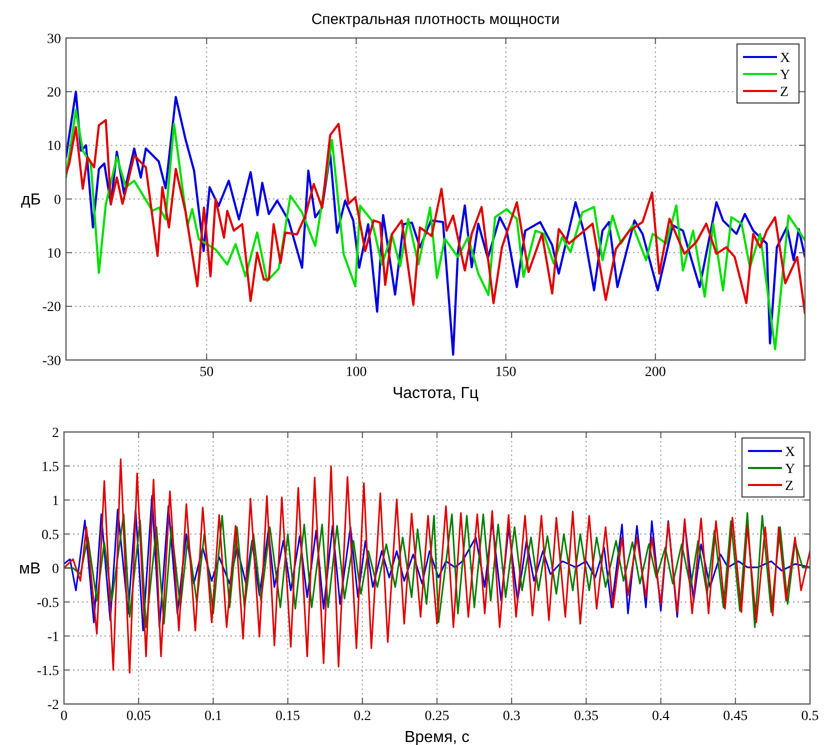 The width and height of the screenshot is (825, 745). Describe the element at coordinates (810, 716) in the screenshot. I see `x-tick-label: 0.5` at that location.